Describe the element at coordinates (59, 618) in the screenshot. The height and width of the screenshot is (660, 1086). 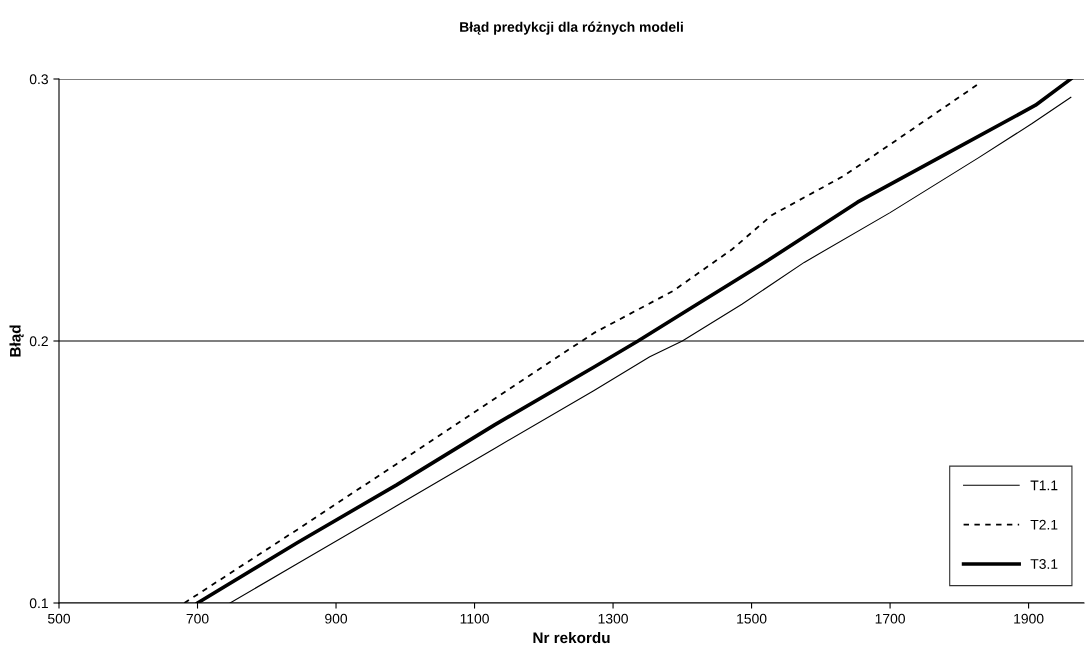
I see `x-tick-label: 500` at that location.